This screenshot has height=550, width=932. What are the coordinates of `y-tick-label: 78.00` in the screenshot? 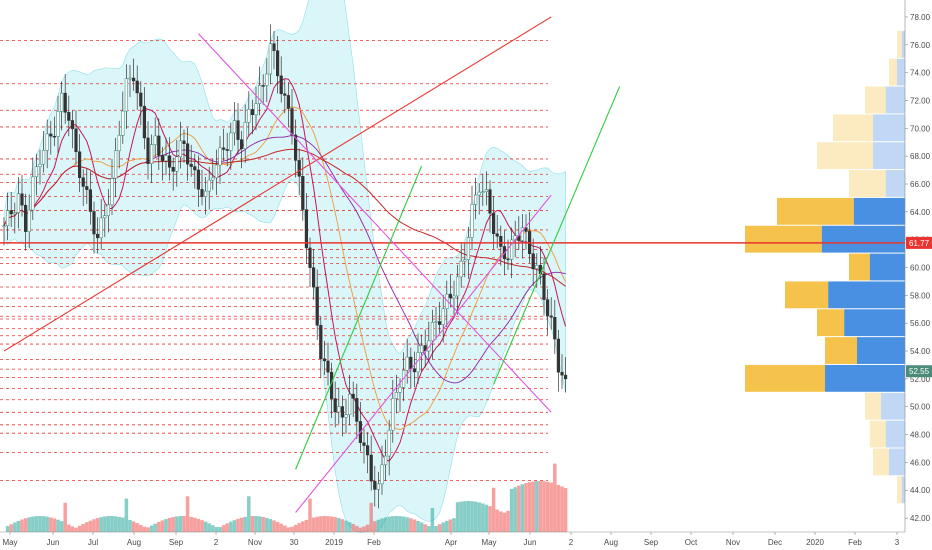 It's located at (920, 17).